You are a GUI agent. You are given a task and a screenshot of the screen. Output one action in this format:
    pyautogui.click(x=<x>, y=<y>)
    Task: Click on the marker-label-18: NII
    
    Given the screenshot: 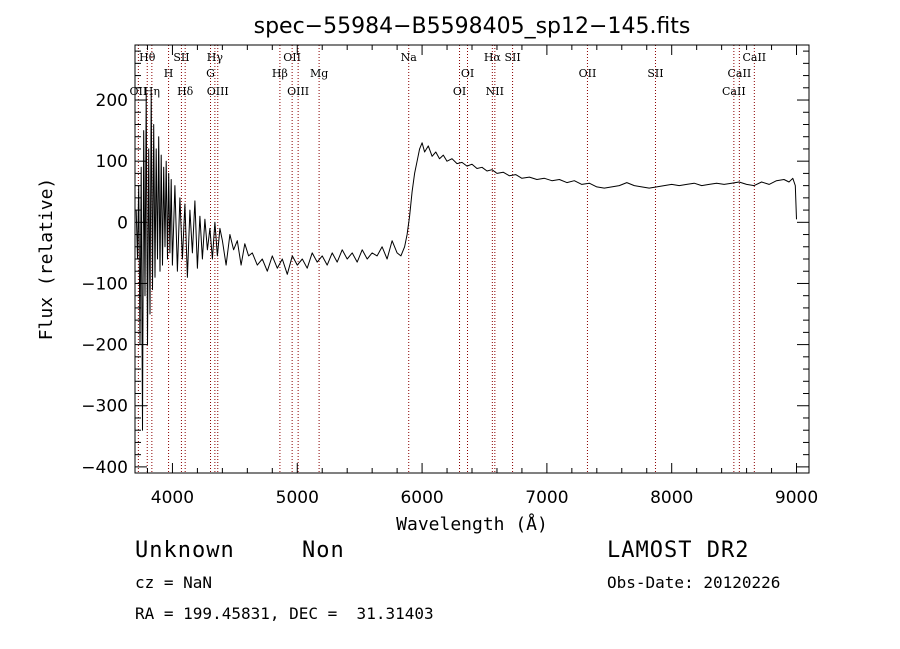 What is the action you would take?
    pyautogui.click(x=495, y=91)
    